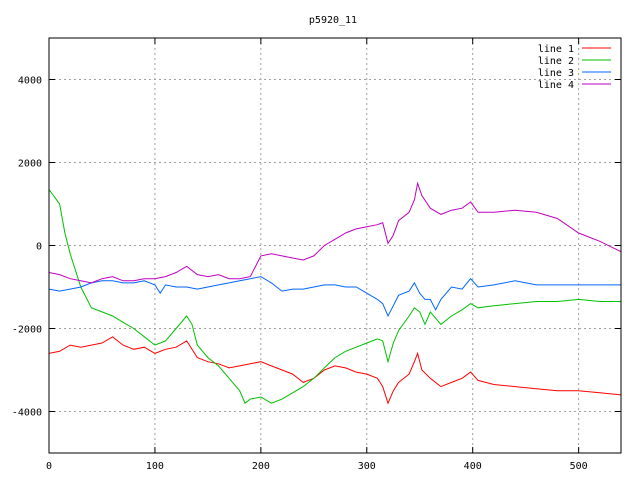 The height and width of the screenshot is (484, 640). I want to click on legend-label: line 3, so click(556, 73).